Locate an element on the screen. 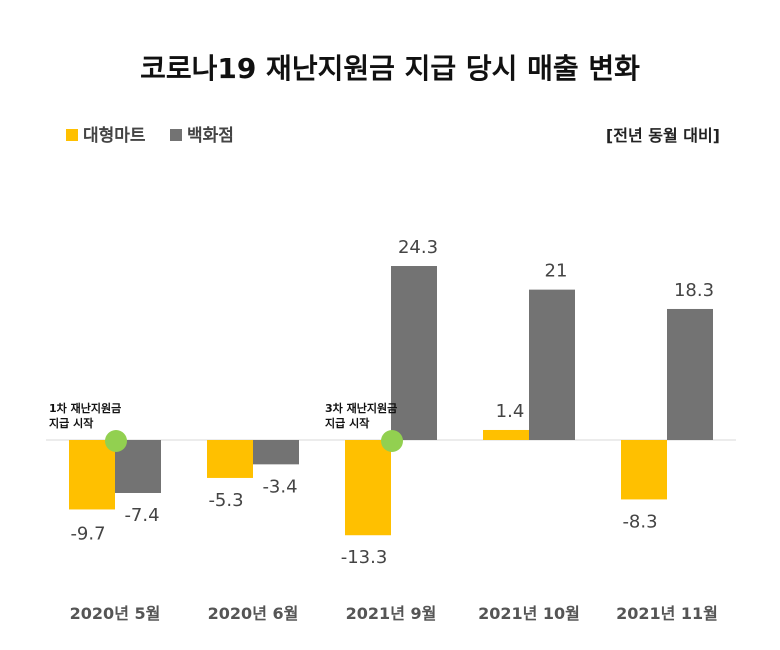 This screenshot has height=650, width=780. category-label-1: 2020년 6월 is located at coordinates (253, 613).